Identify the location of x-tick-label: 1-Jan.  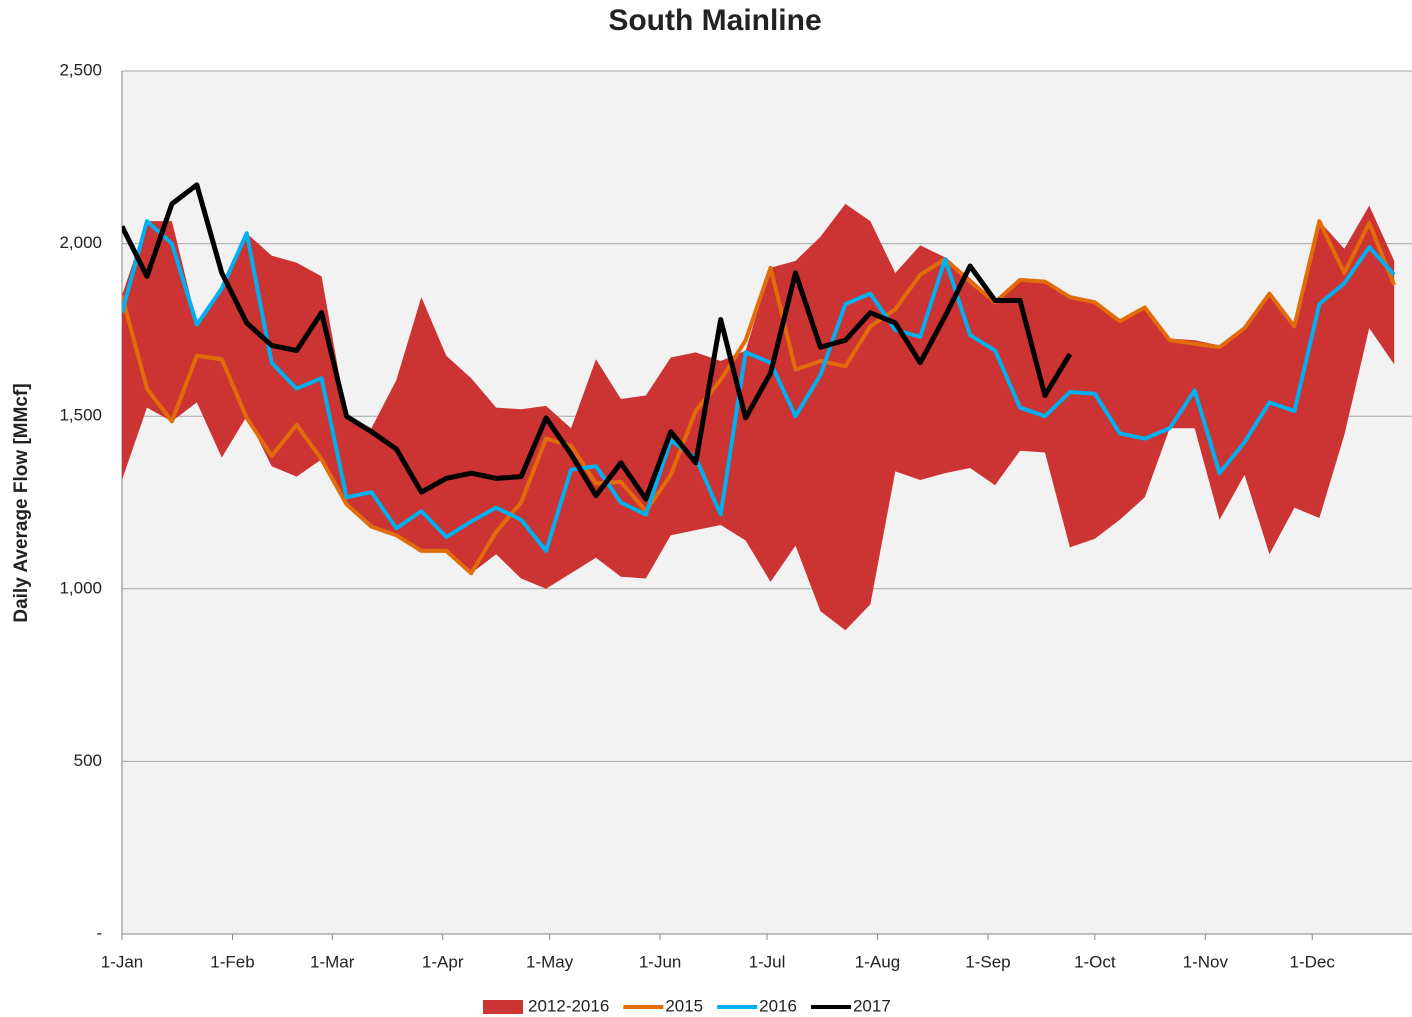
(122, 961).